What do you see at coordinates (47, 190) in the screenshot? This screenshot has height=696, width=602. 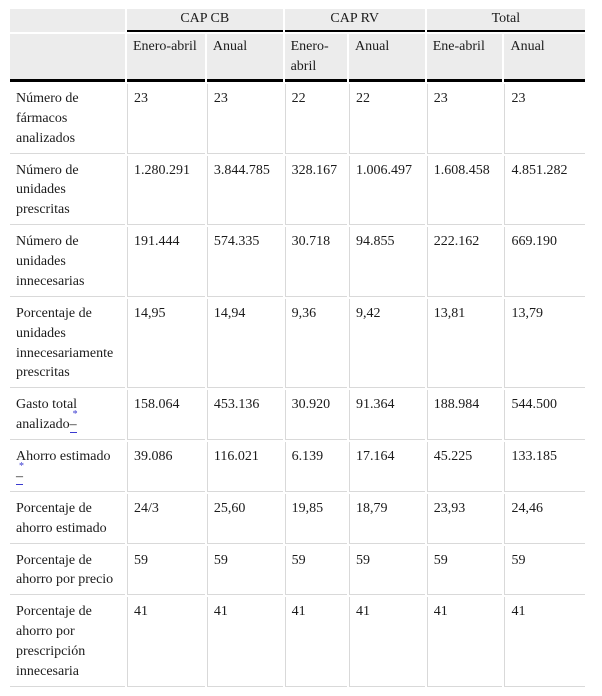 I see `row-label-text: Número de unidades prescritas` at bounding box center [47, 190].